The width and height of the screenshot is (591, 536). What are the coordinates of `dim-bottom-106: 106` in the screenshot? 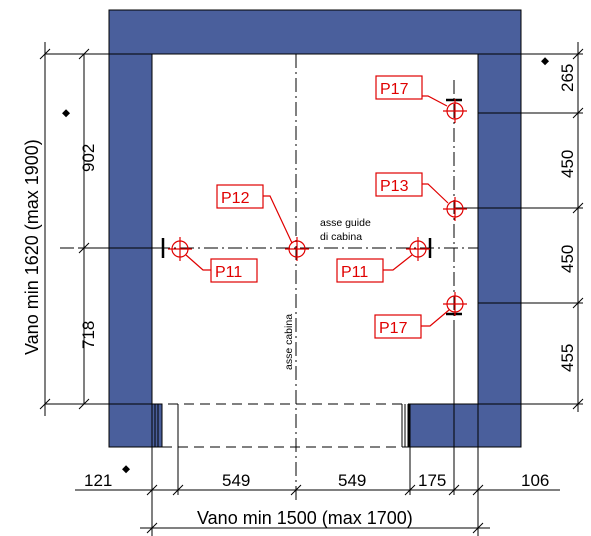 It's located at (535, 480).